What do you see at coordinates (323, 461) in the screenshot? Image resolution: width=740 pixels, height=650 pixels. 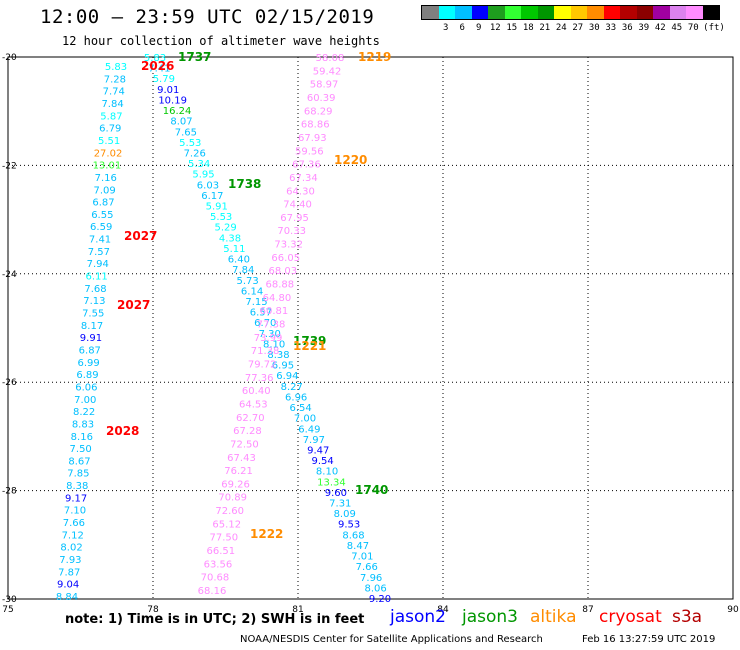 I see `wave-height-value: 9.54` at bounding box center [323, 461].